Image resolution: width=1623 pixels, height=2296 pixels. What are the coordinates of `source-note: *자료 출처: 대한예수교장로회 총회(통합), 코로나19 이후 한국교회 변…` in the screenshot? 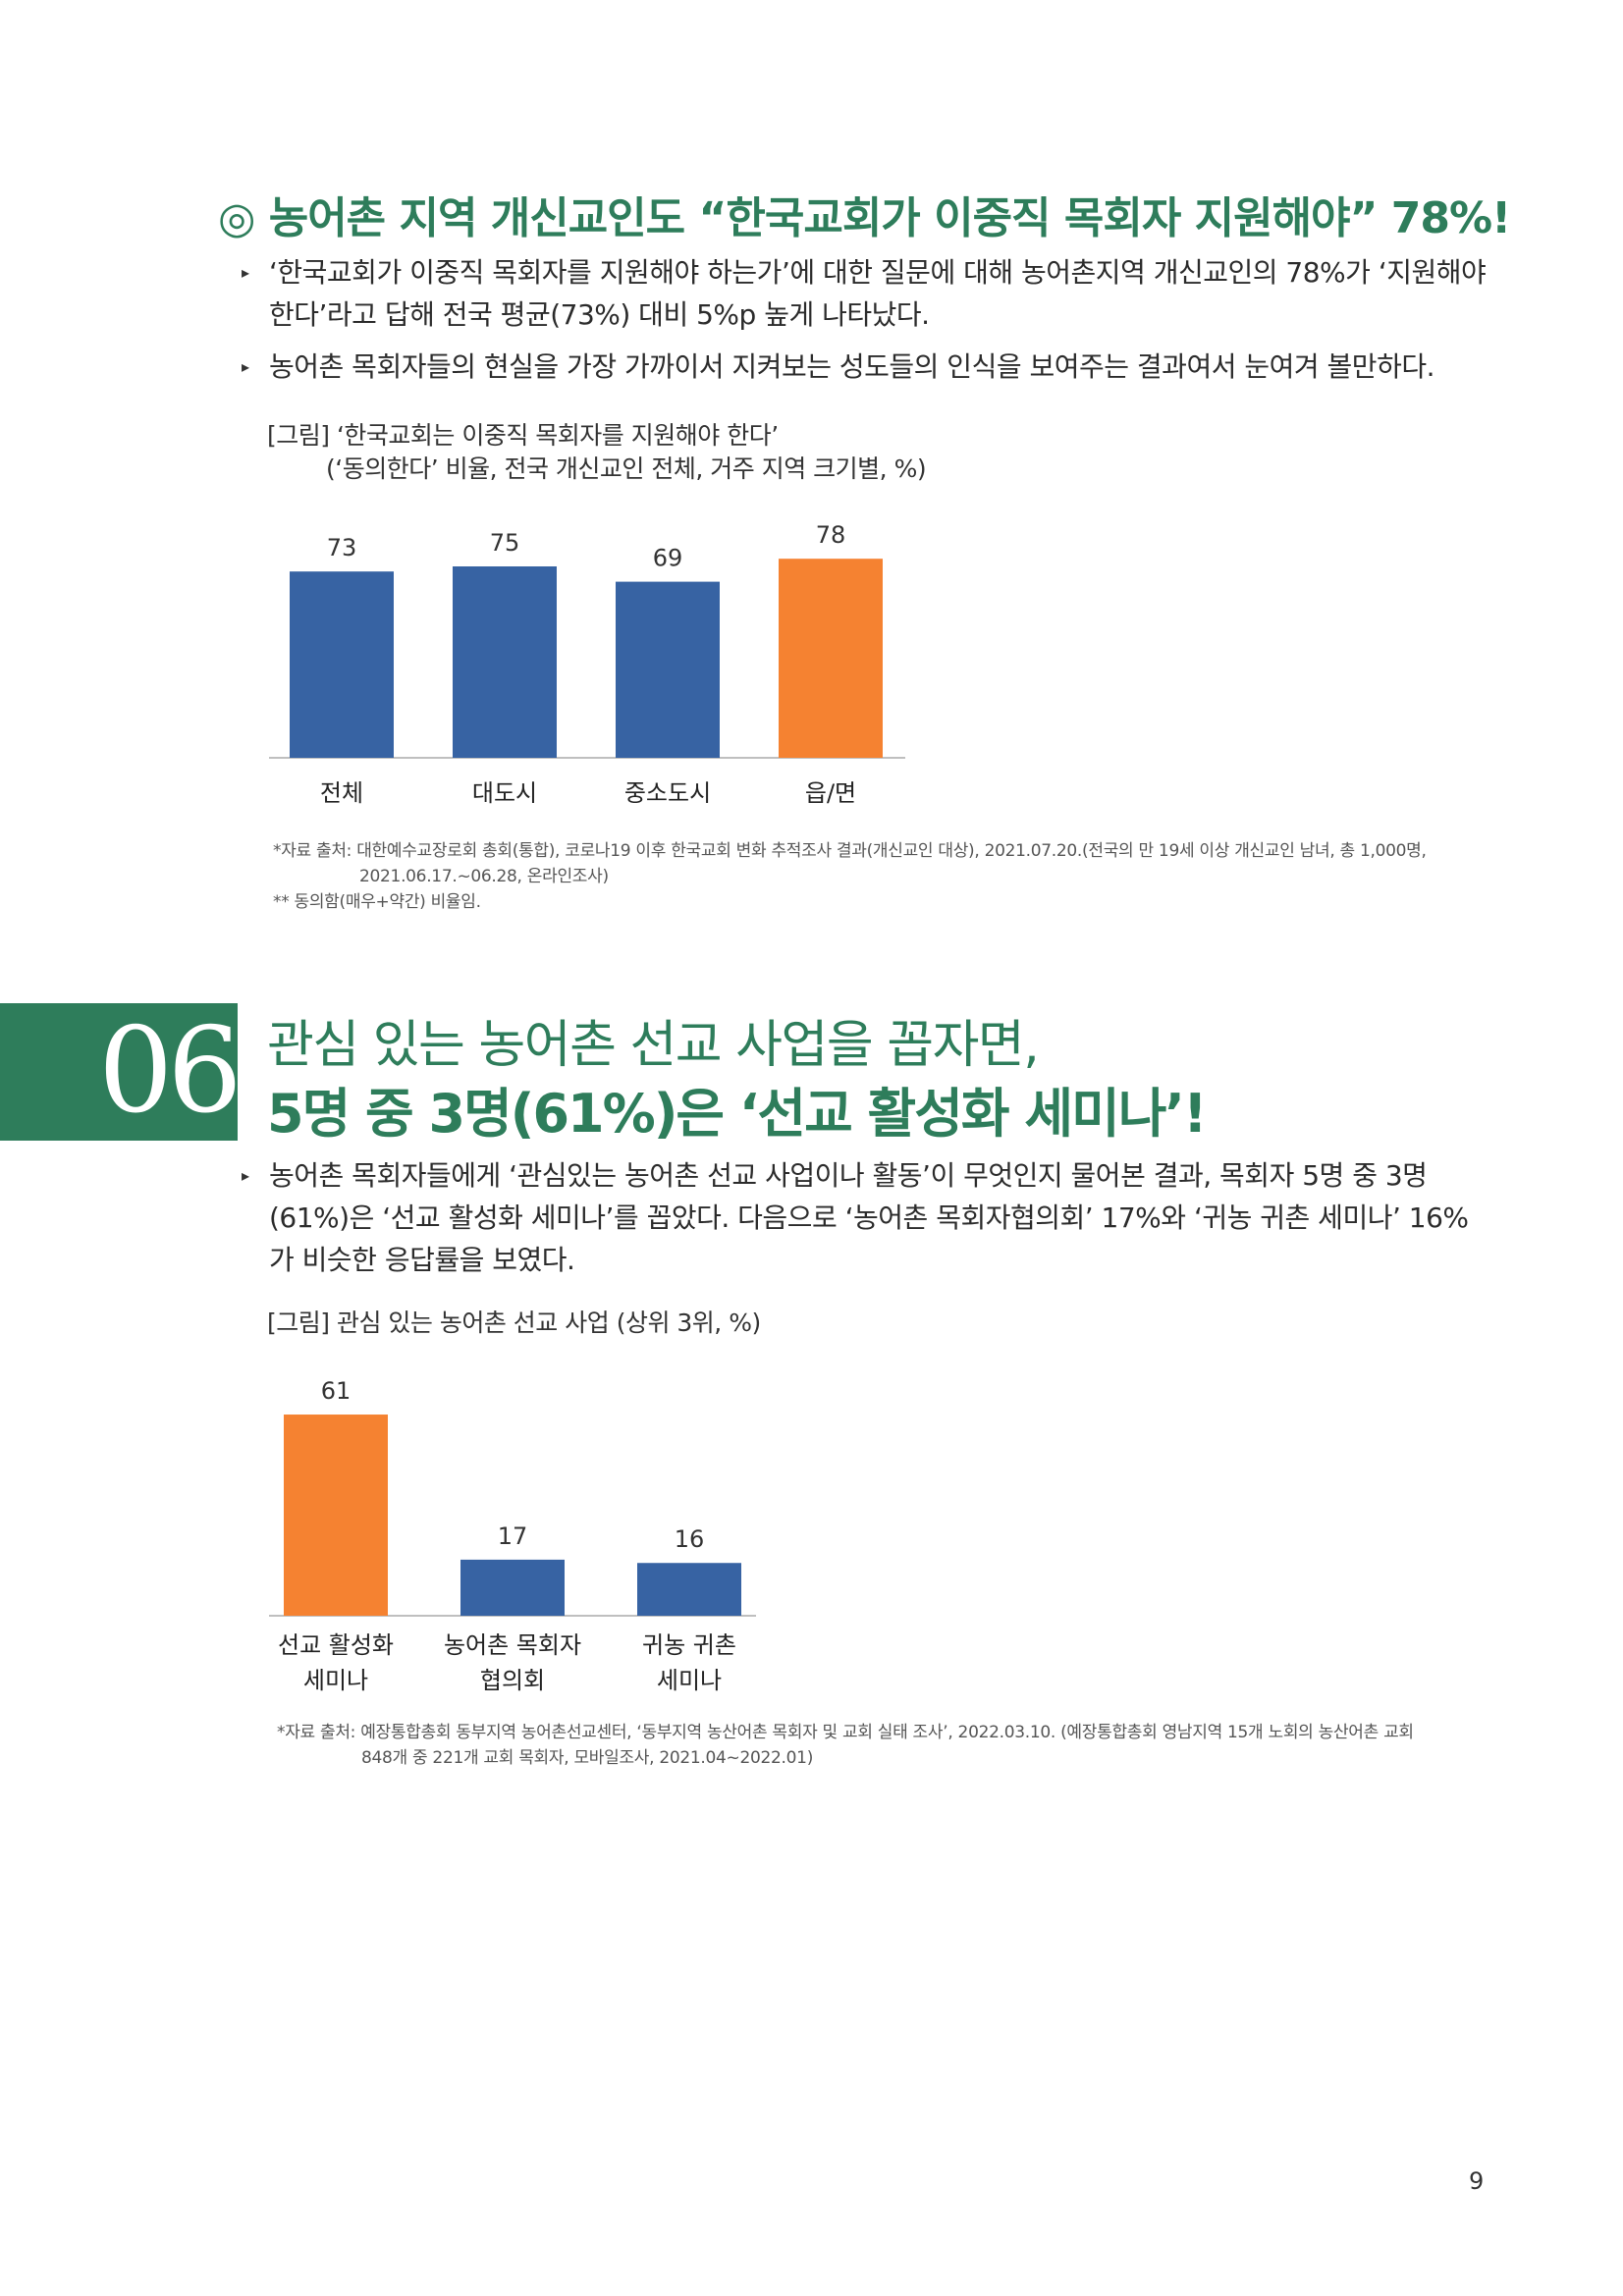 It's located at (881, 876).